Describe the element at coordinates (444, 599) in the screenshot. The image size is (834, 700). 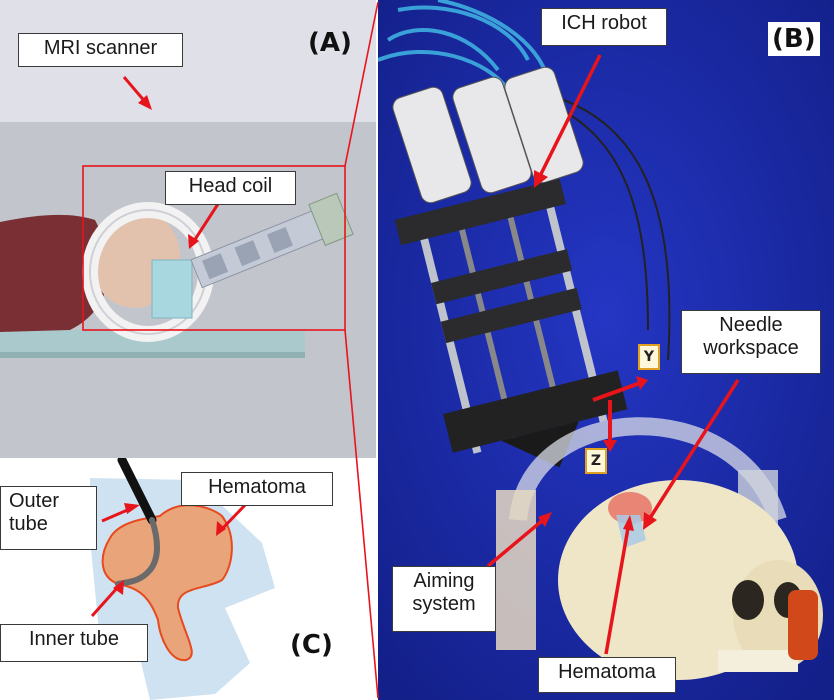
I see `callout-aiming-system: Aiming system` at that location.